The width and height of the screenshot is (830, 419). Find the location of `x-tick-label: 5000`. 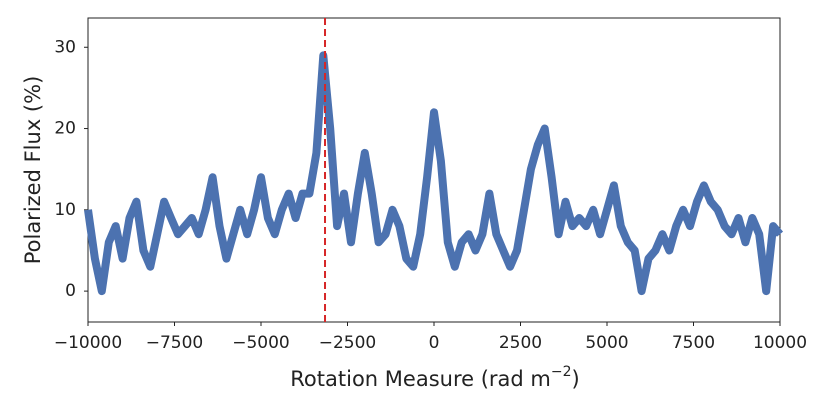

x-tick-label: 5000 is located at coordinates (606, 343).